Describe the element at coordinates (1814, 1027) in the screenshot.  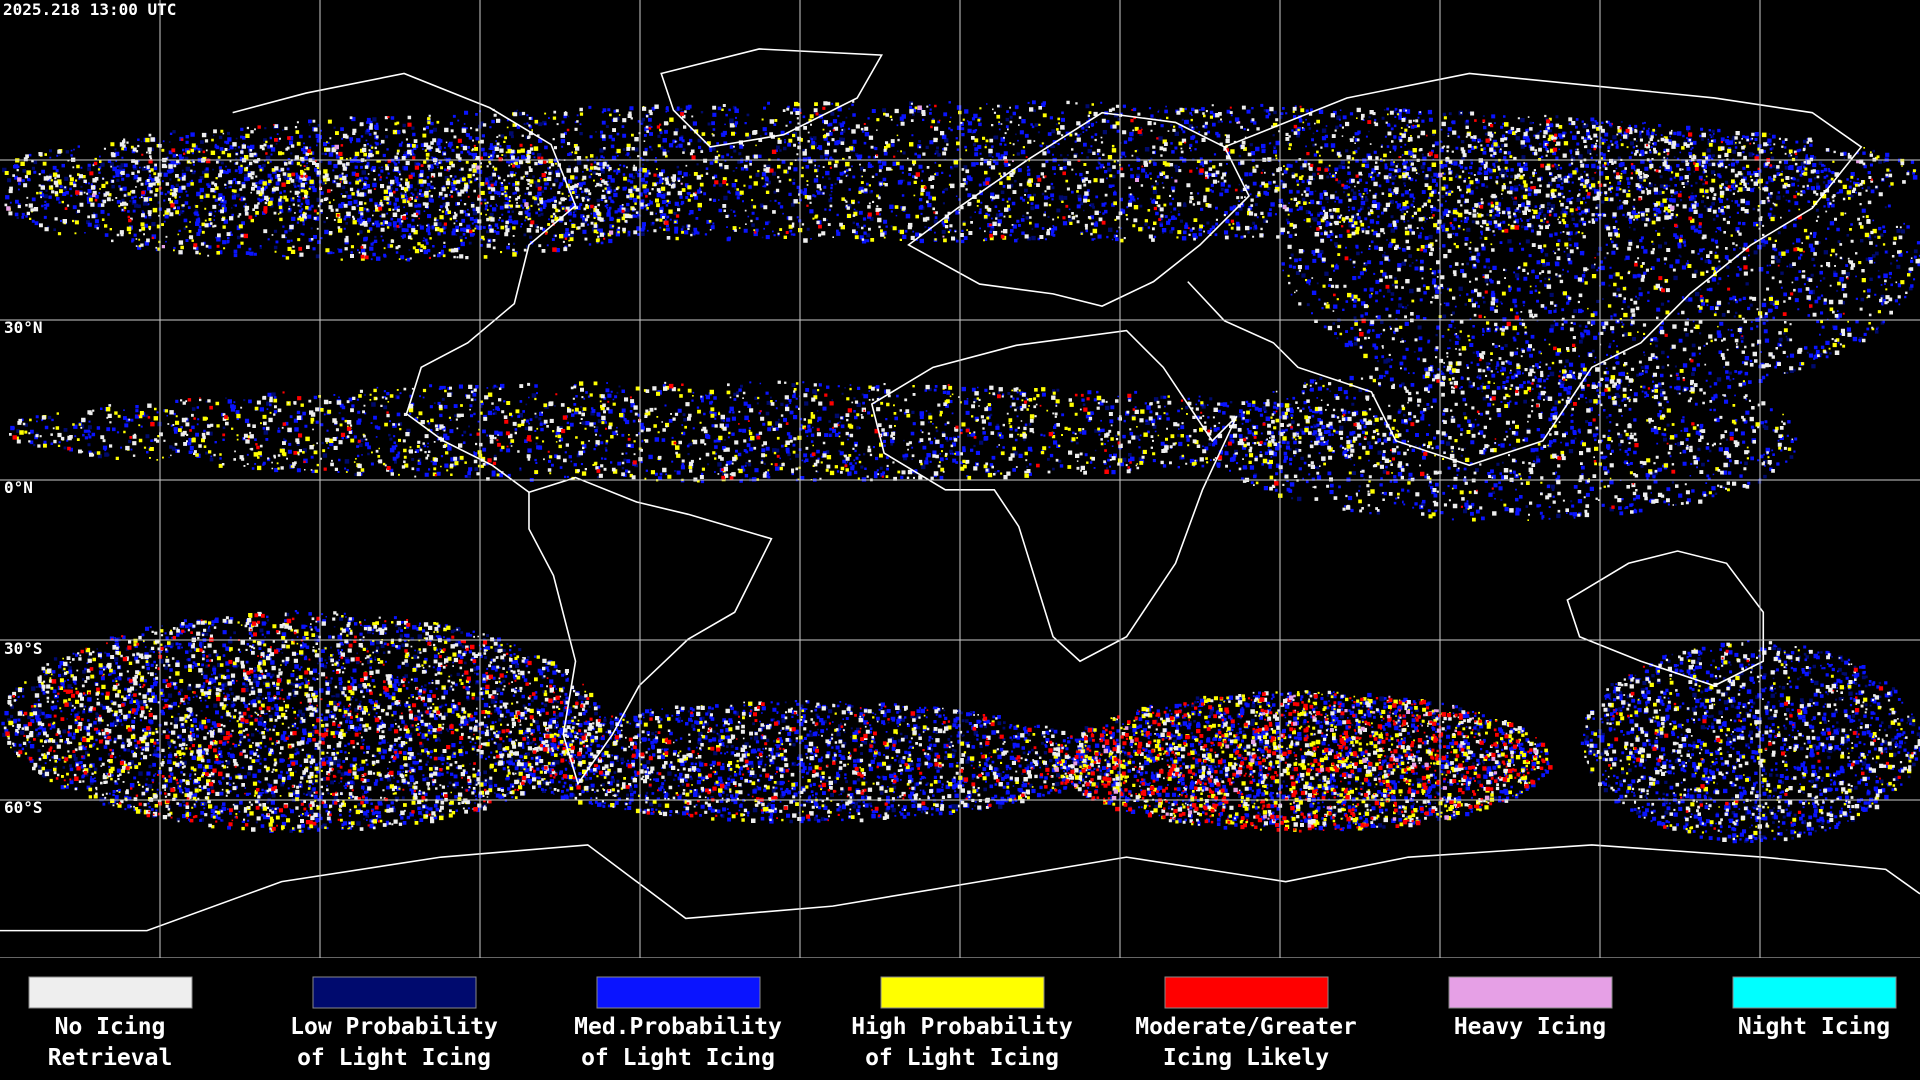
I see `legend-label: Night Icing` at that location.